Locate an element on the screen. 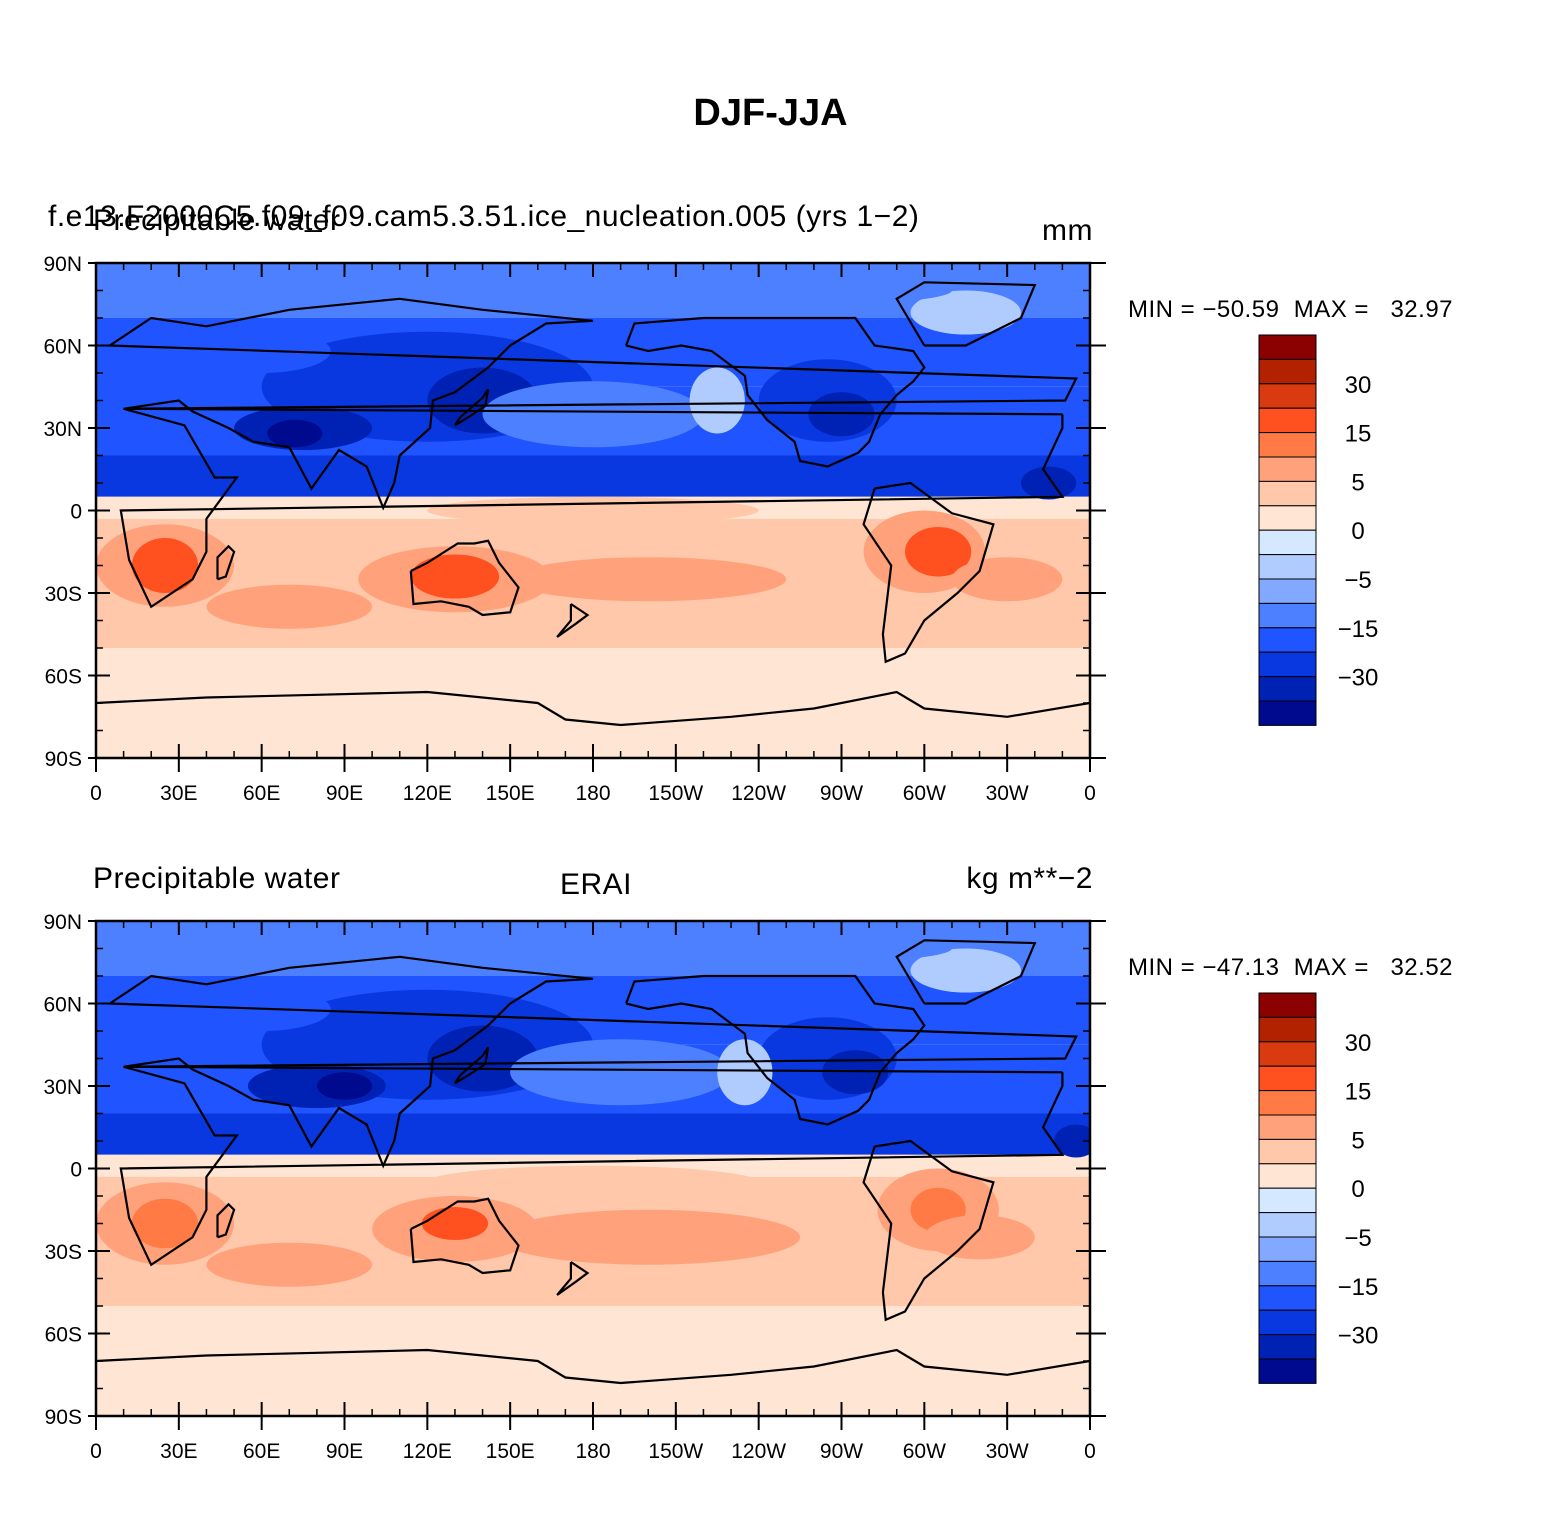 The image size is (1541, 1538). lon-label: 150E is located at coordinates (510, 793).